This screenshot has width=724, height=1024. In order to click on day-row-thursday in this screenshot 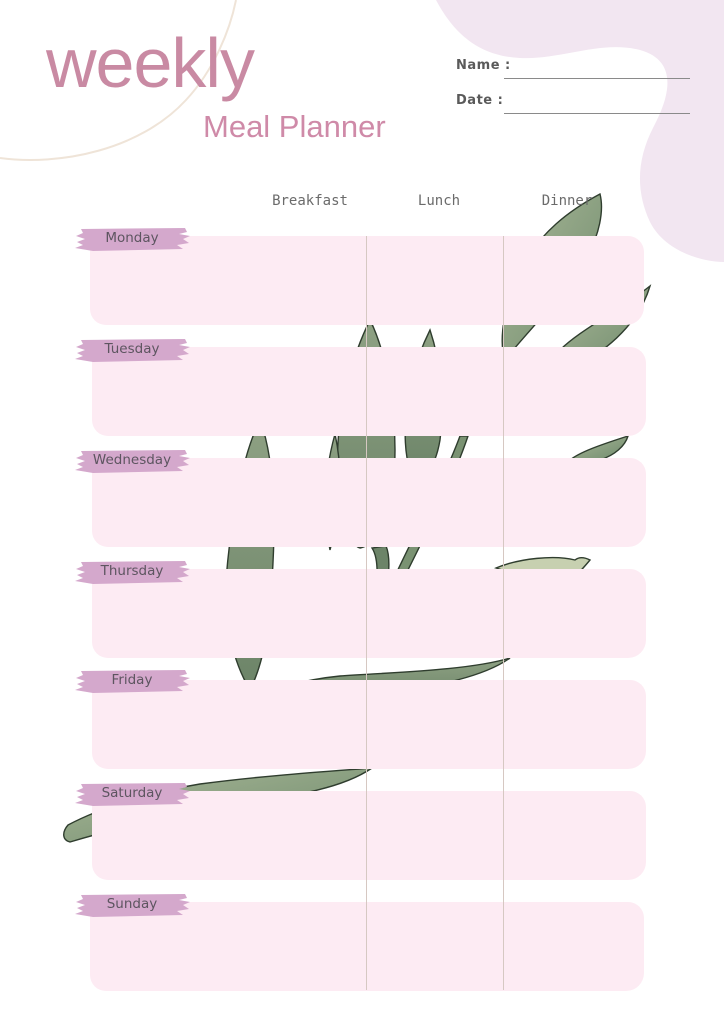, I will do `click(369, 613)`.